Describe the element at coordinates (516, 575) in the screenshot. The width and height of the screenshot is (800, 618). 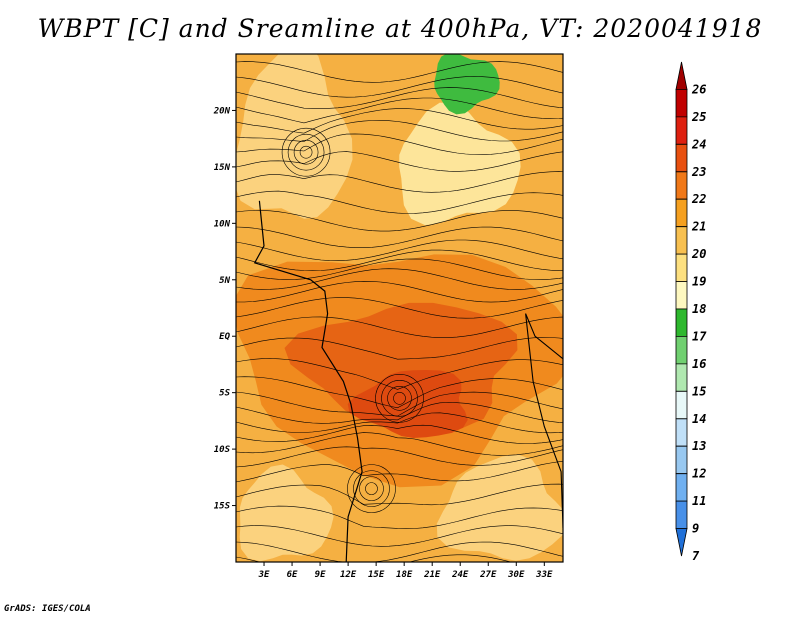
I see `lon-tick-label: 30E` at that location.